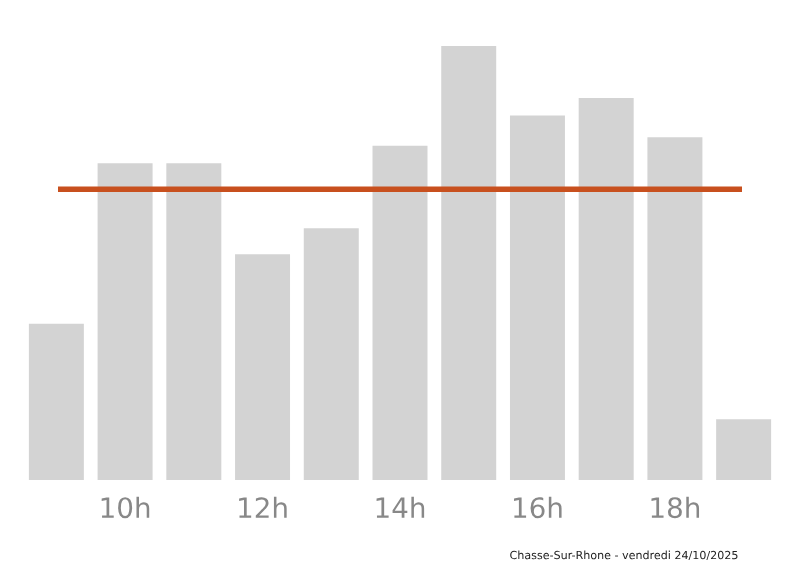 The image size is (800, 572). Describe the element at coordinates (675, 507) in the screenshot. I see `x-tick-label: 18h` at that location.